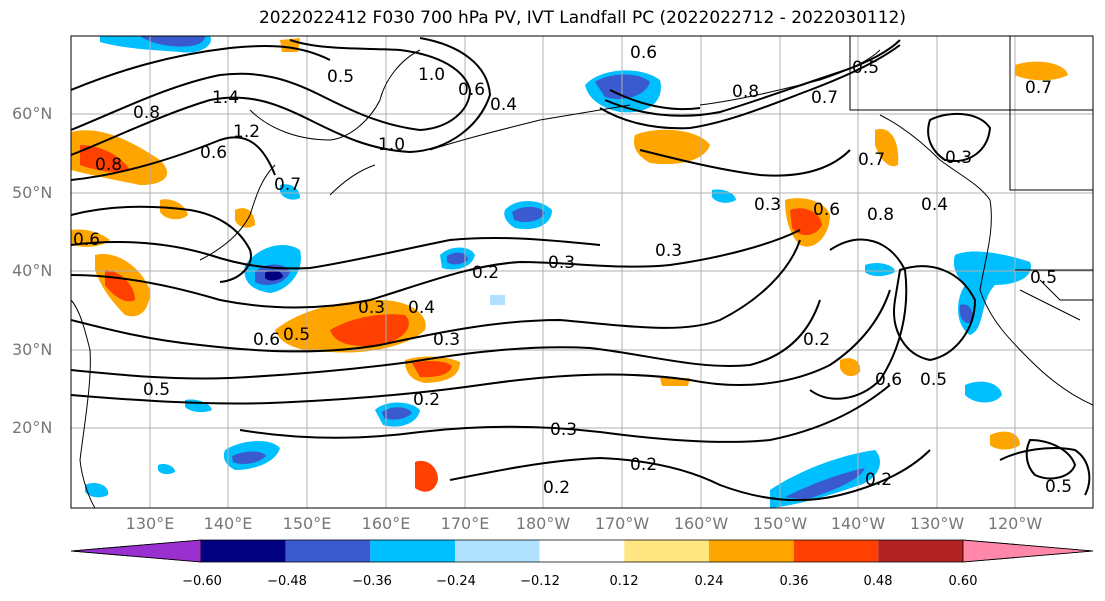 The image size is (1105, 601). Describe the element at coordinates (878, 581) in the screenshot. I see `colorbar-tick: 0.48` at that location.